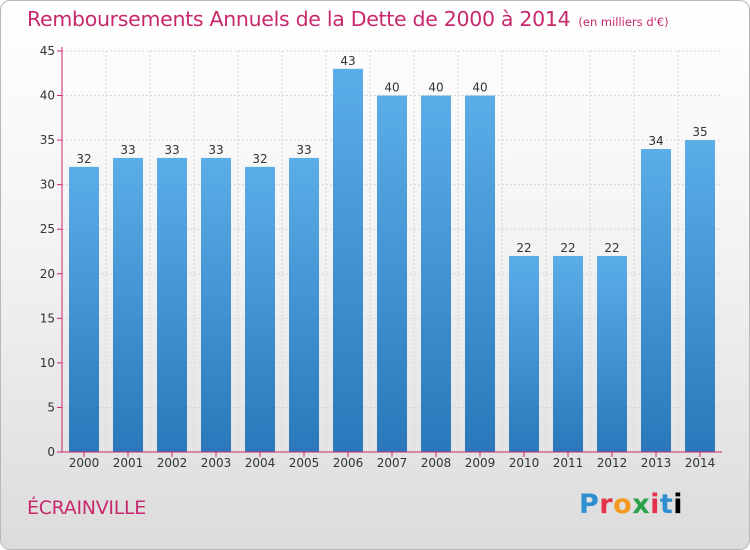  I want to click on x-tick-label: 2011, so click(568, 463).